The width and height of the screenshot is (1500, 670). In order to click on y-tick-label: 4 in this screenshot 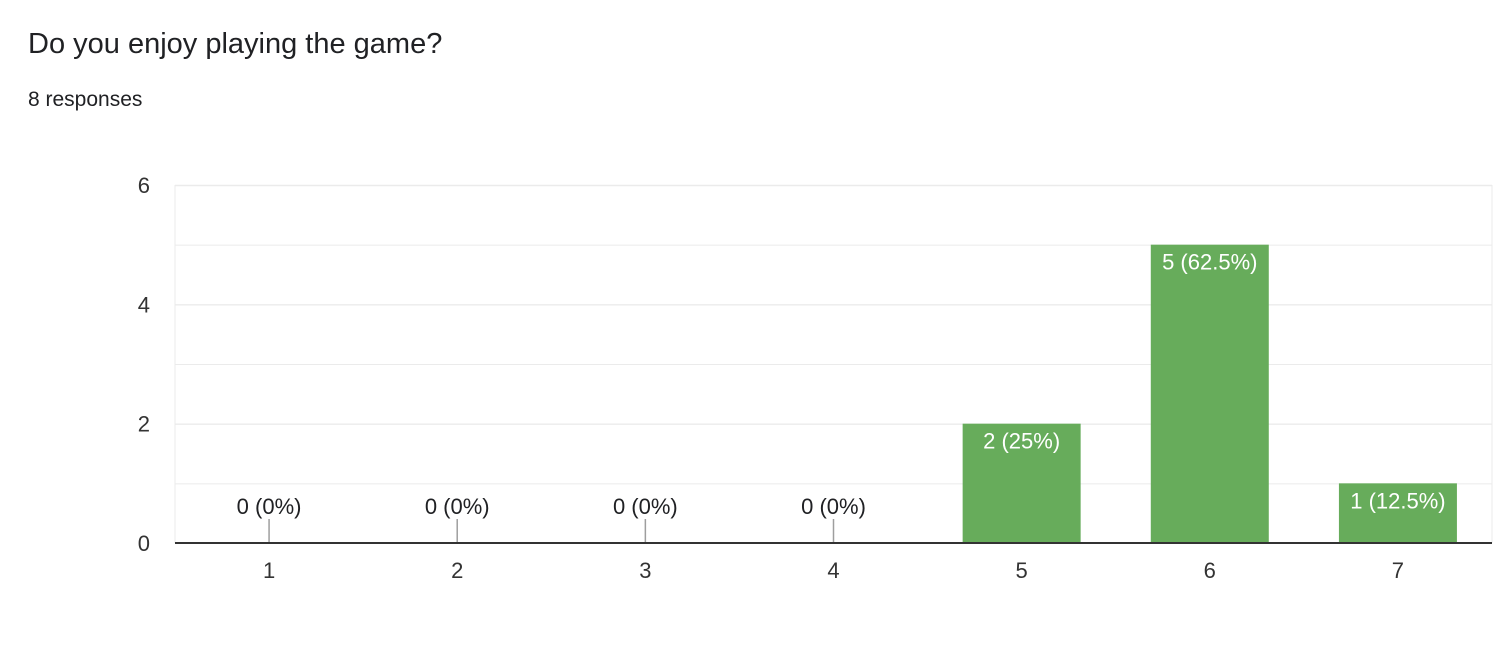, I will do `click(144, 304)`.